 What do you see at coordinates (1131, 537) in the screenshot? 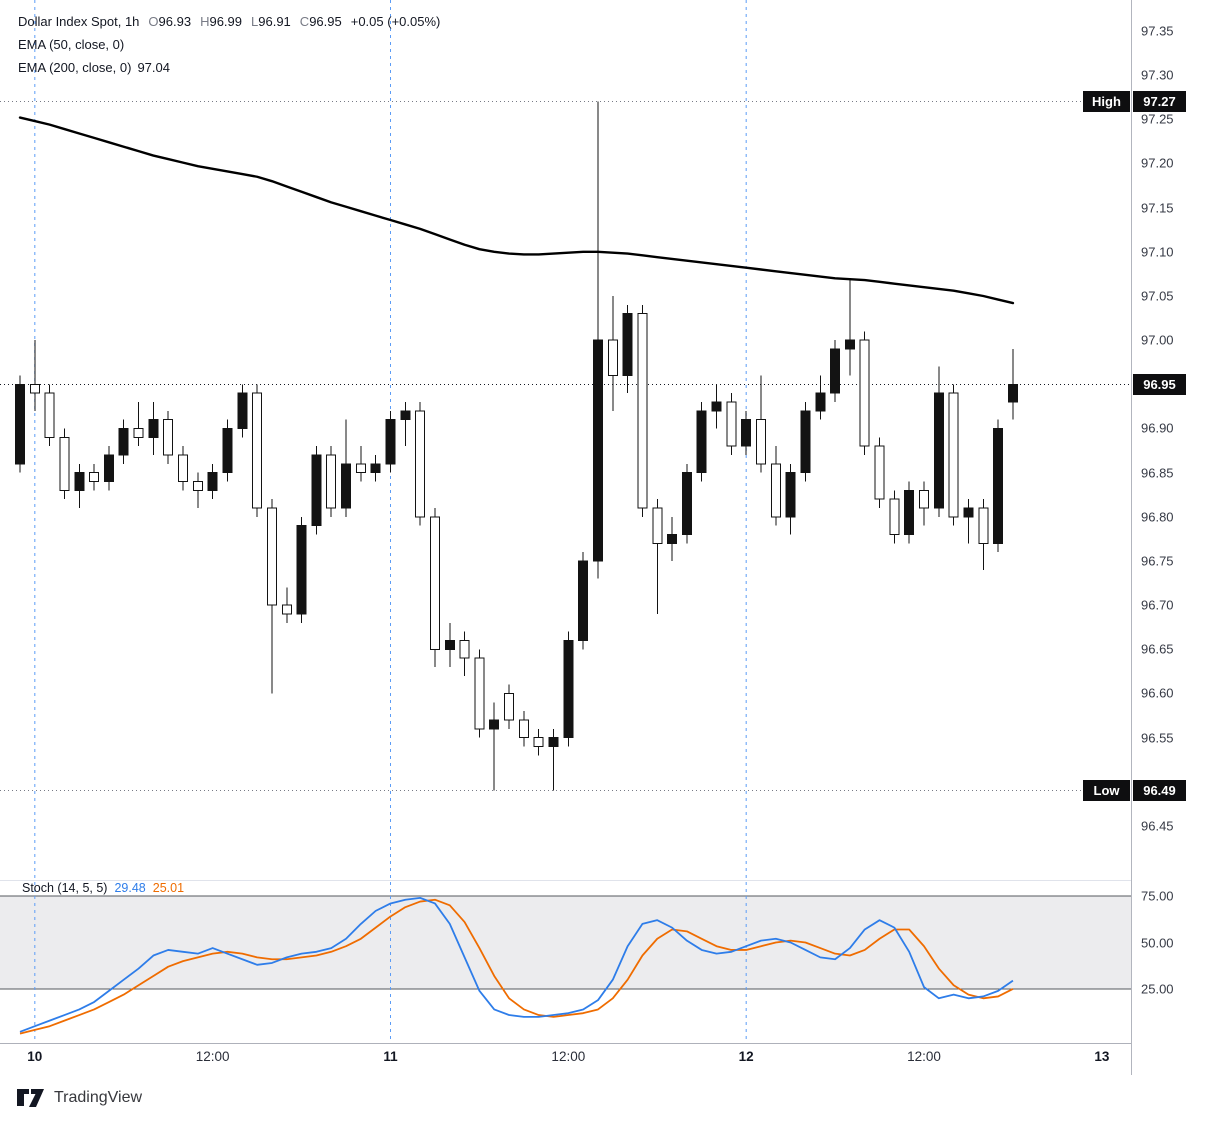
I see `price-axis-border` at bounding box center [1131, 537].